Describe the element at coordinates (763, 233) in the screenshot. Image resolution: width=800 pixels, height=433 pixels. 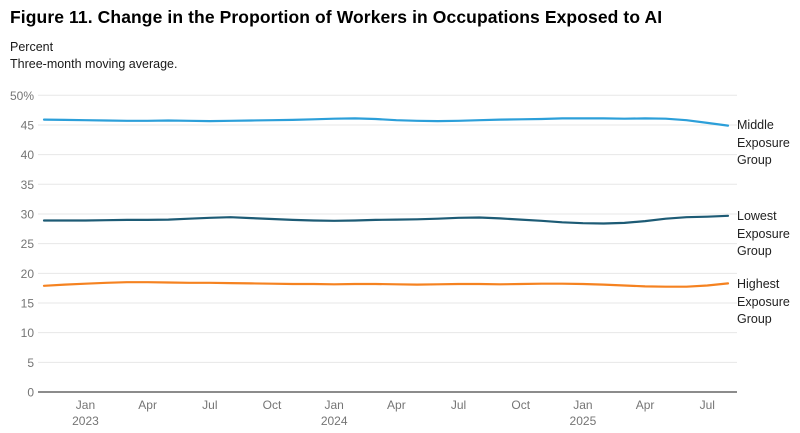
I see `series-label-lowest-exposure-group: Lowest Exposure Group` at that location.